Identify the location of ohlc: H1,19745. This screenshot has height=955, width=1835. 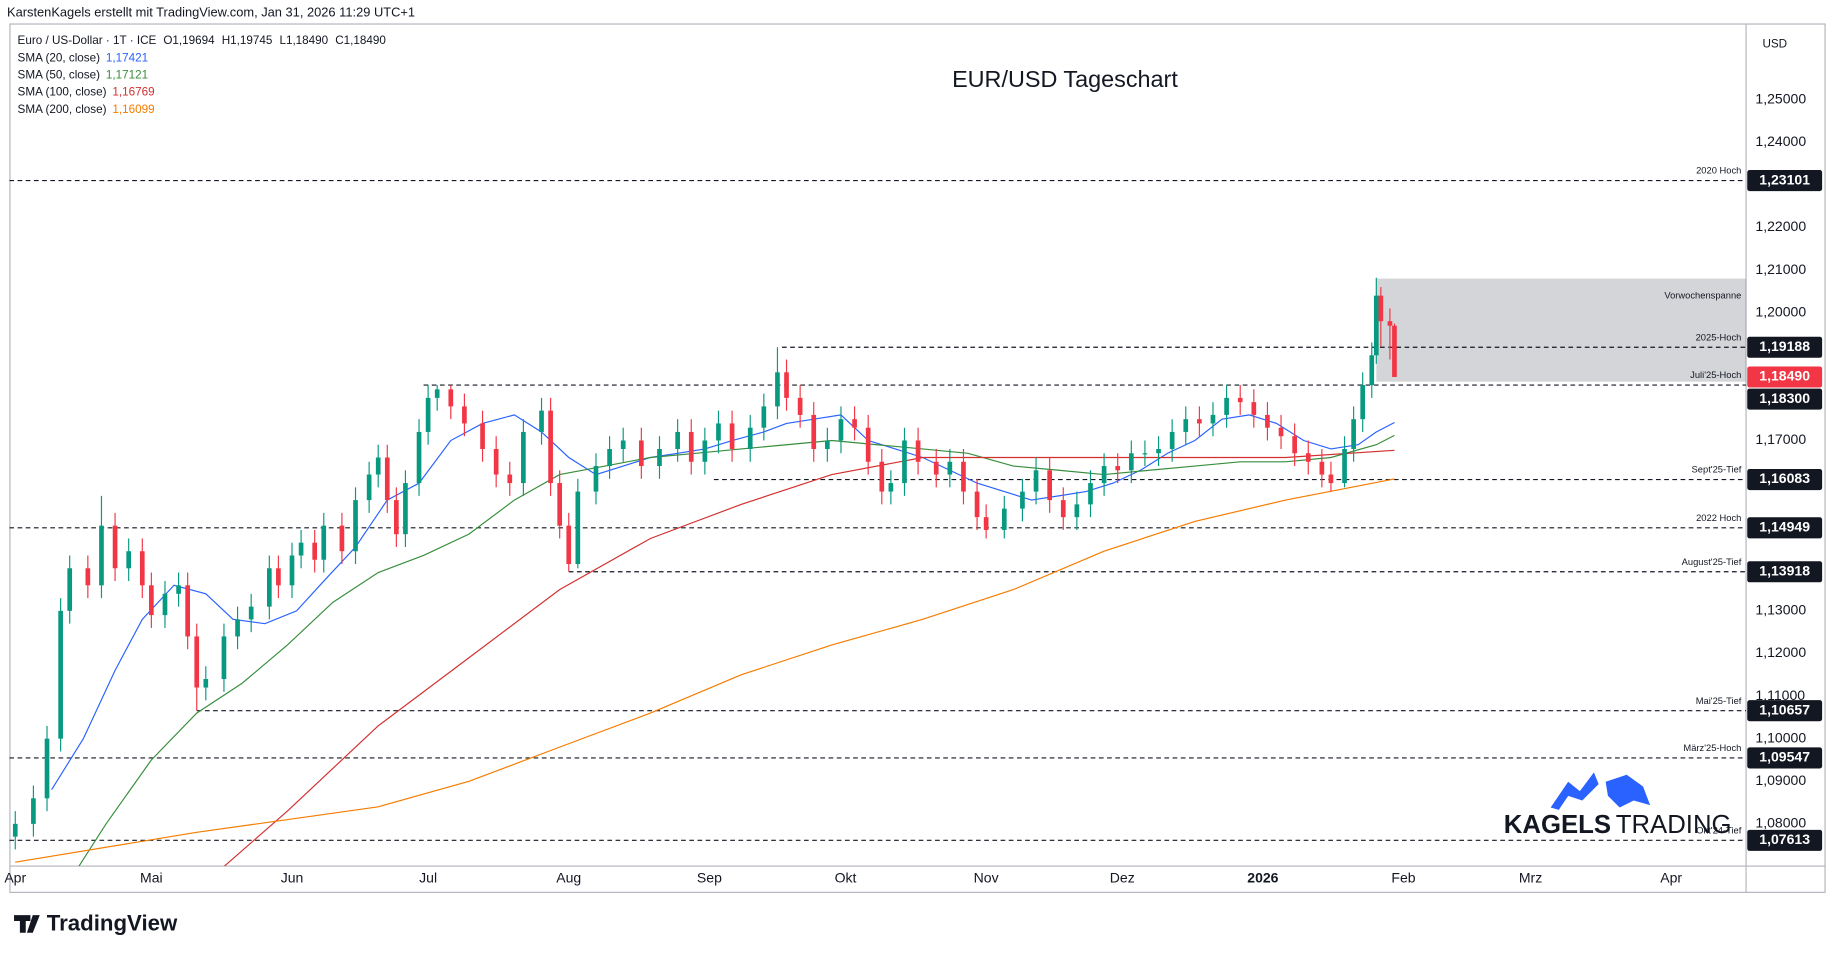
(247, 40).